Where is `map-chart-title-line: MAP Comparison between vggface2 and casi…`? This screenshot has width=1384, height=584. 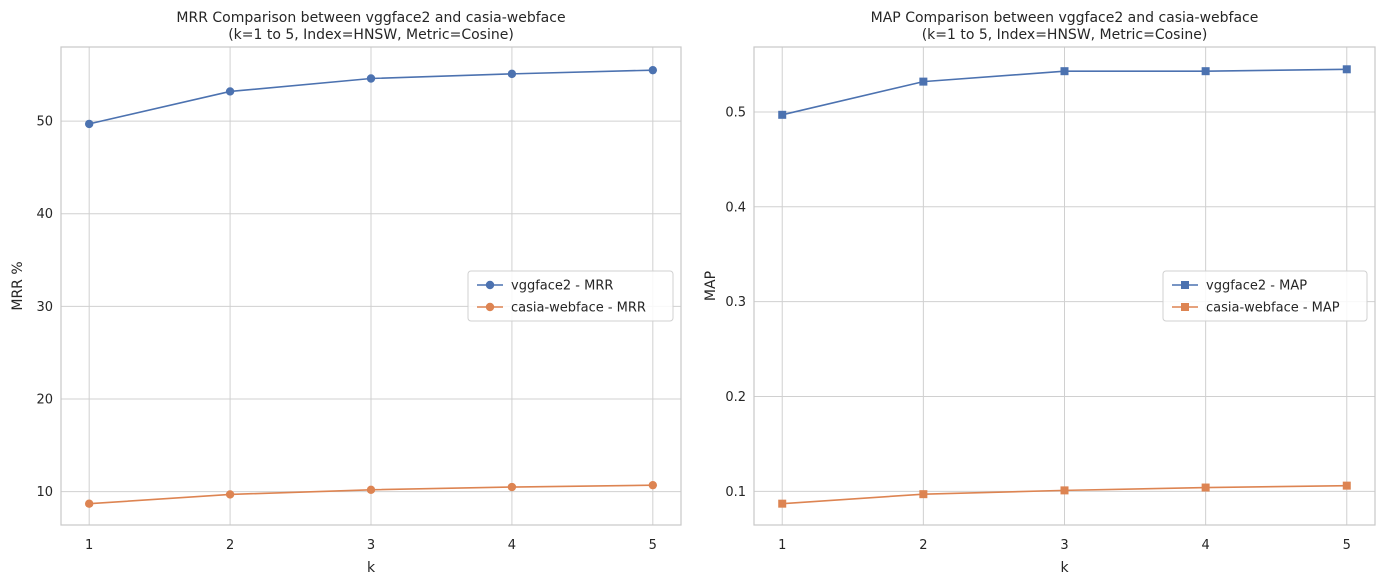
map-chart-title-line: MAP Comparison between vggface2 and casi… is located at coordinates (1065, 18).